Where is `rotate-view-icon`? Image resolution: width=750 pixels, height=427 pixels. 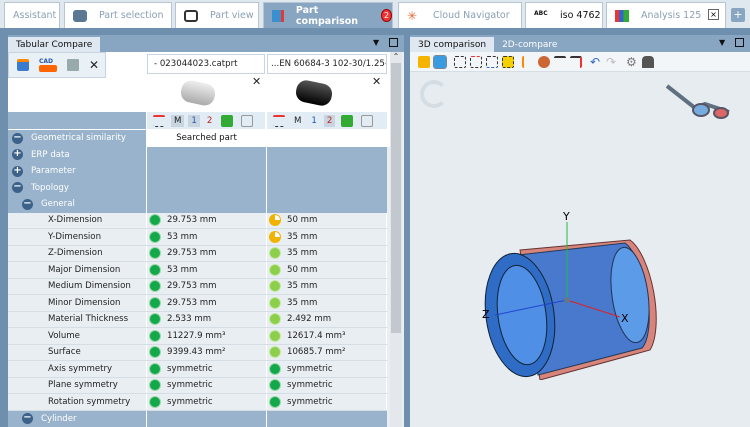 rotate-view-icon is located at coordinates (434, 94).